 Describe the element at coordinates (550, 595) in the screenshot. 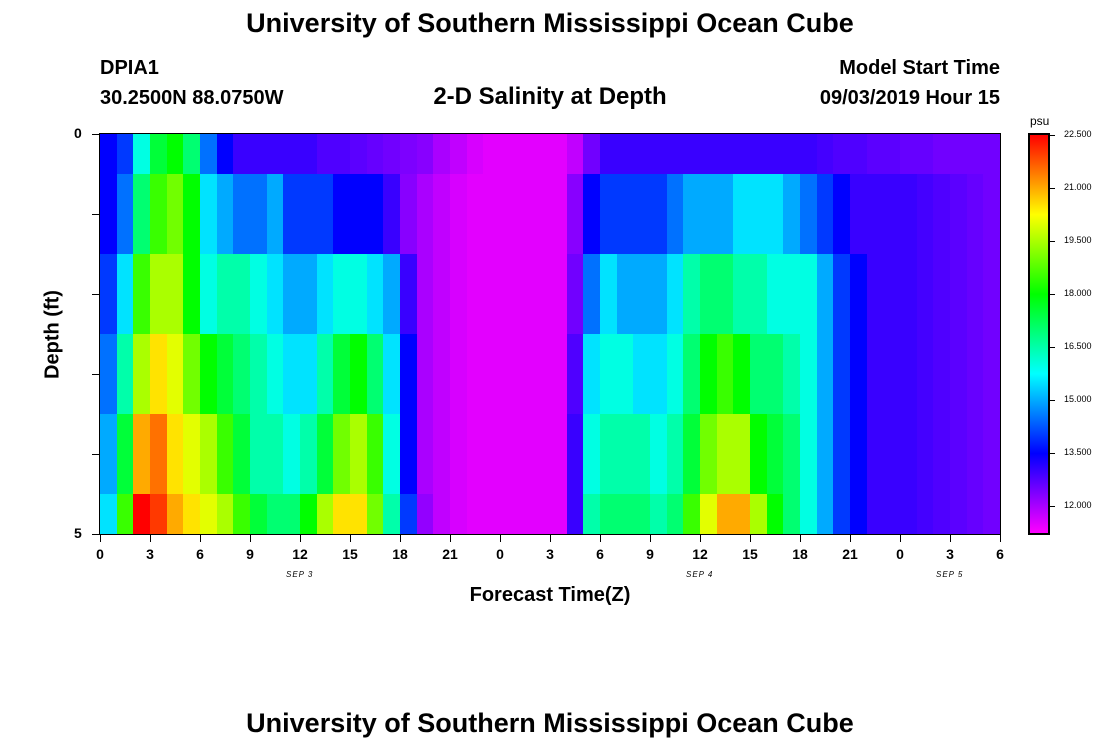

I see `x-axis-label: Forecast Time(Z)` at that location.